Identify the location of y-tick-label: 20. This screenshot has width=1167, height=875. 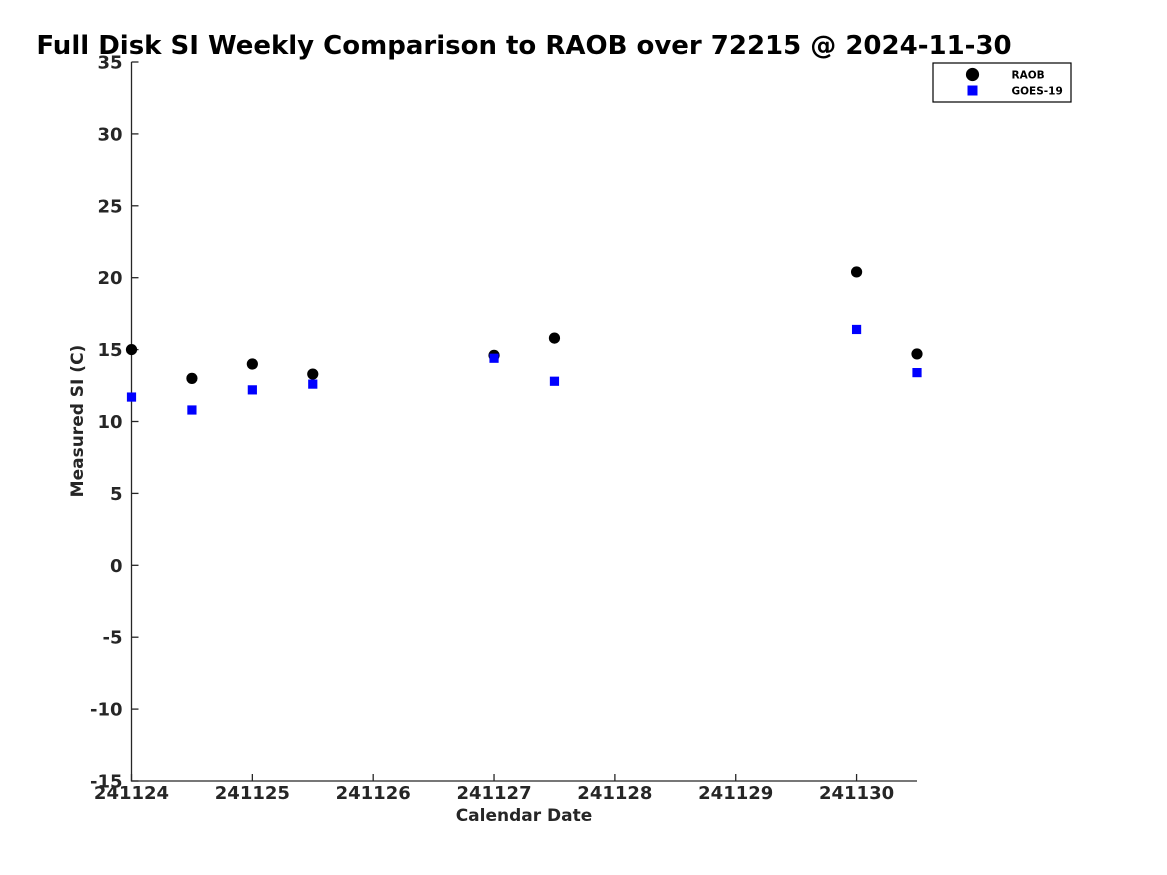
(109, 278).